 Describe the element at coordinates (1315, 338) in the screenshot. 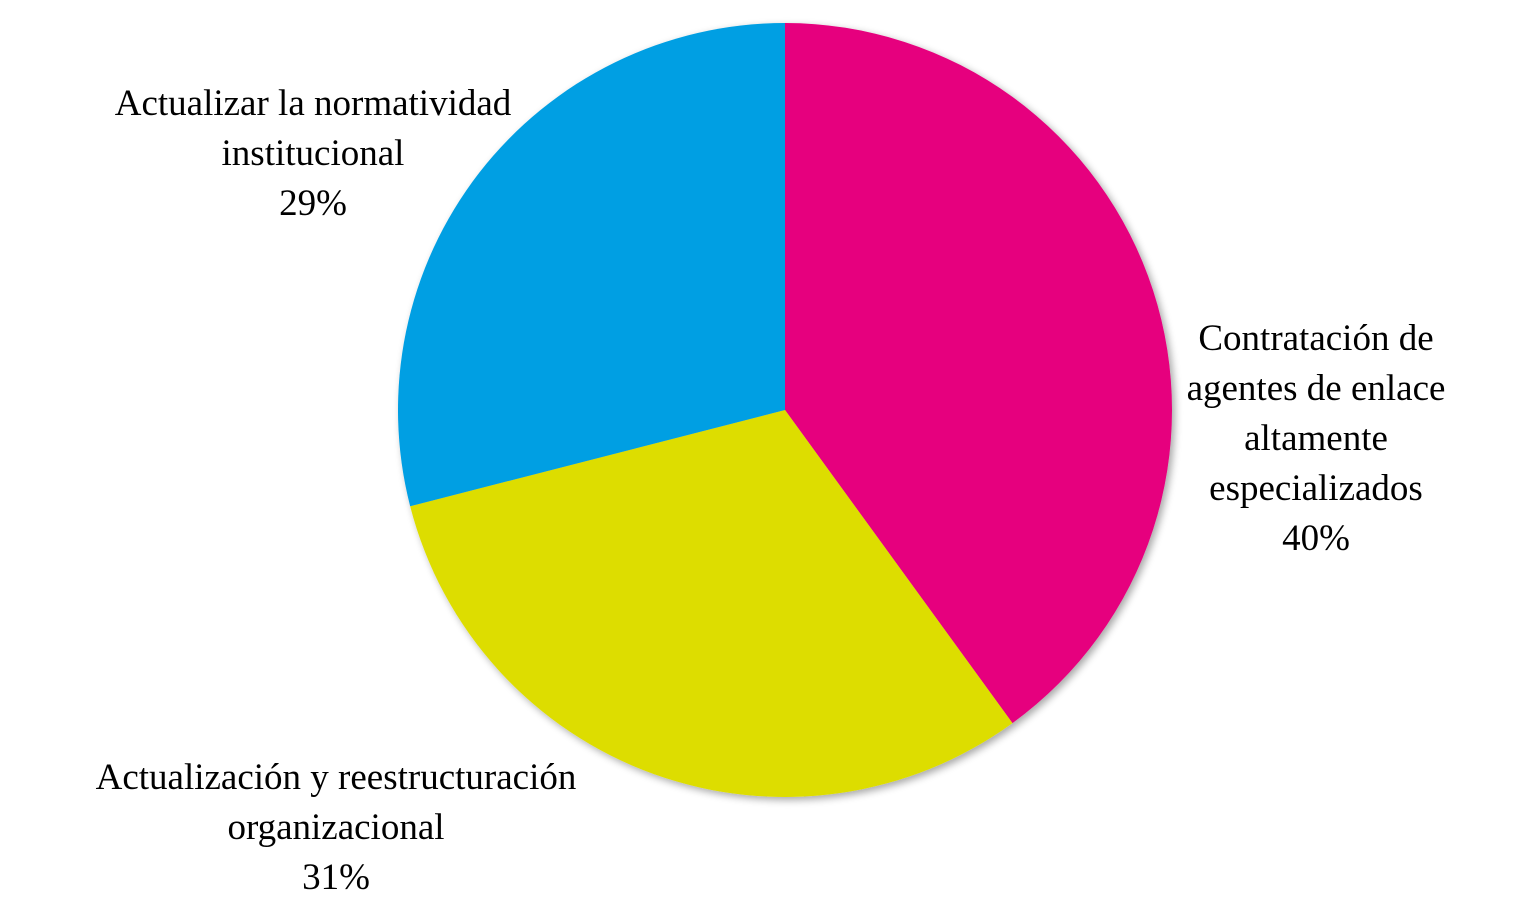

I see `slice-label-line: Contratación de` at that location.